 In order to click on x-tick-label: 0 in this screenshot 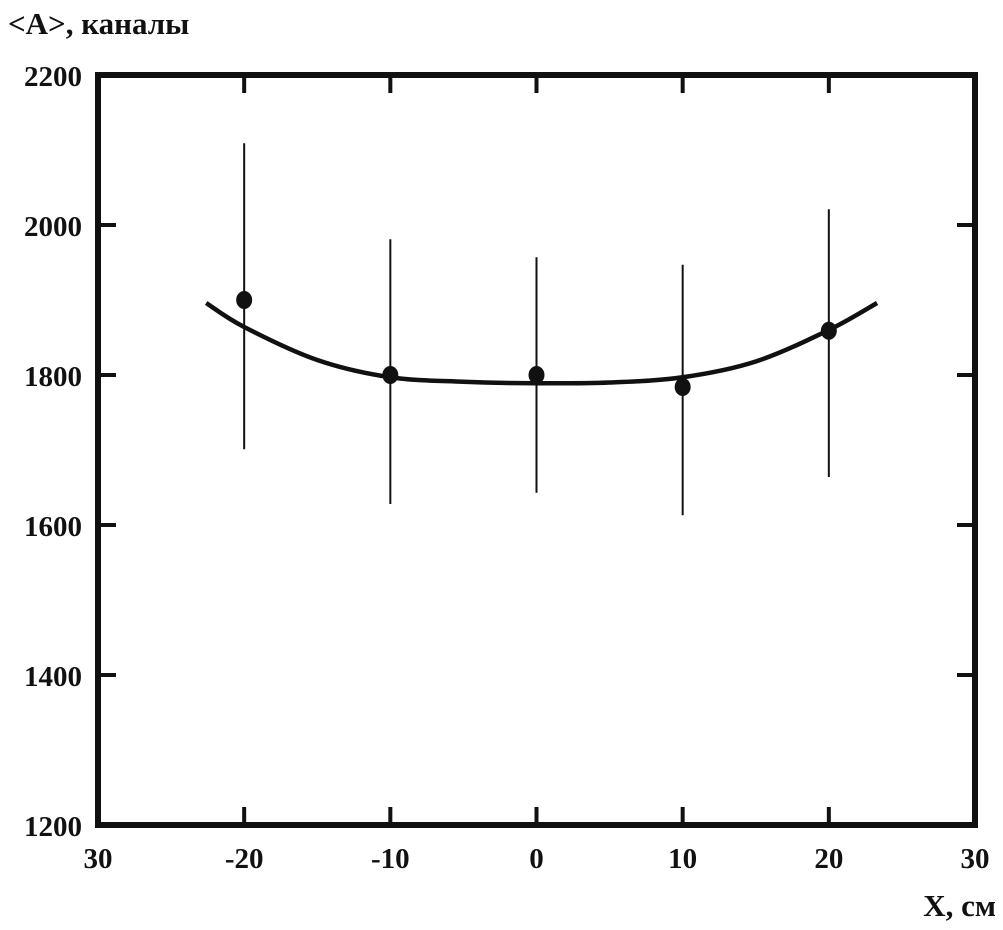, I will do `click(536, 859)`.